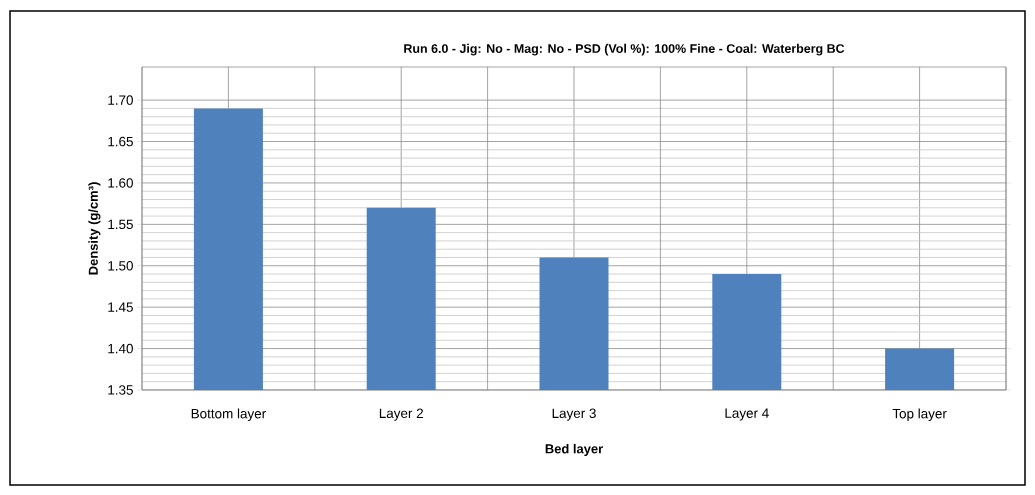 This screenshot has width=1035, height=495. I want to click on y-axis-title: Density (g/cm³), so click(94, 228).